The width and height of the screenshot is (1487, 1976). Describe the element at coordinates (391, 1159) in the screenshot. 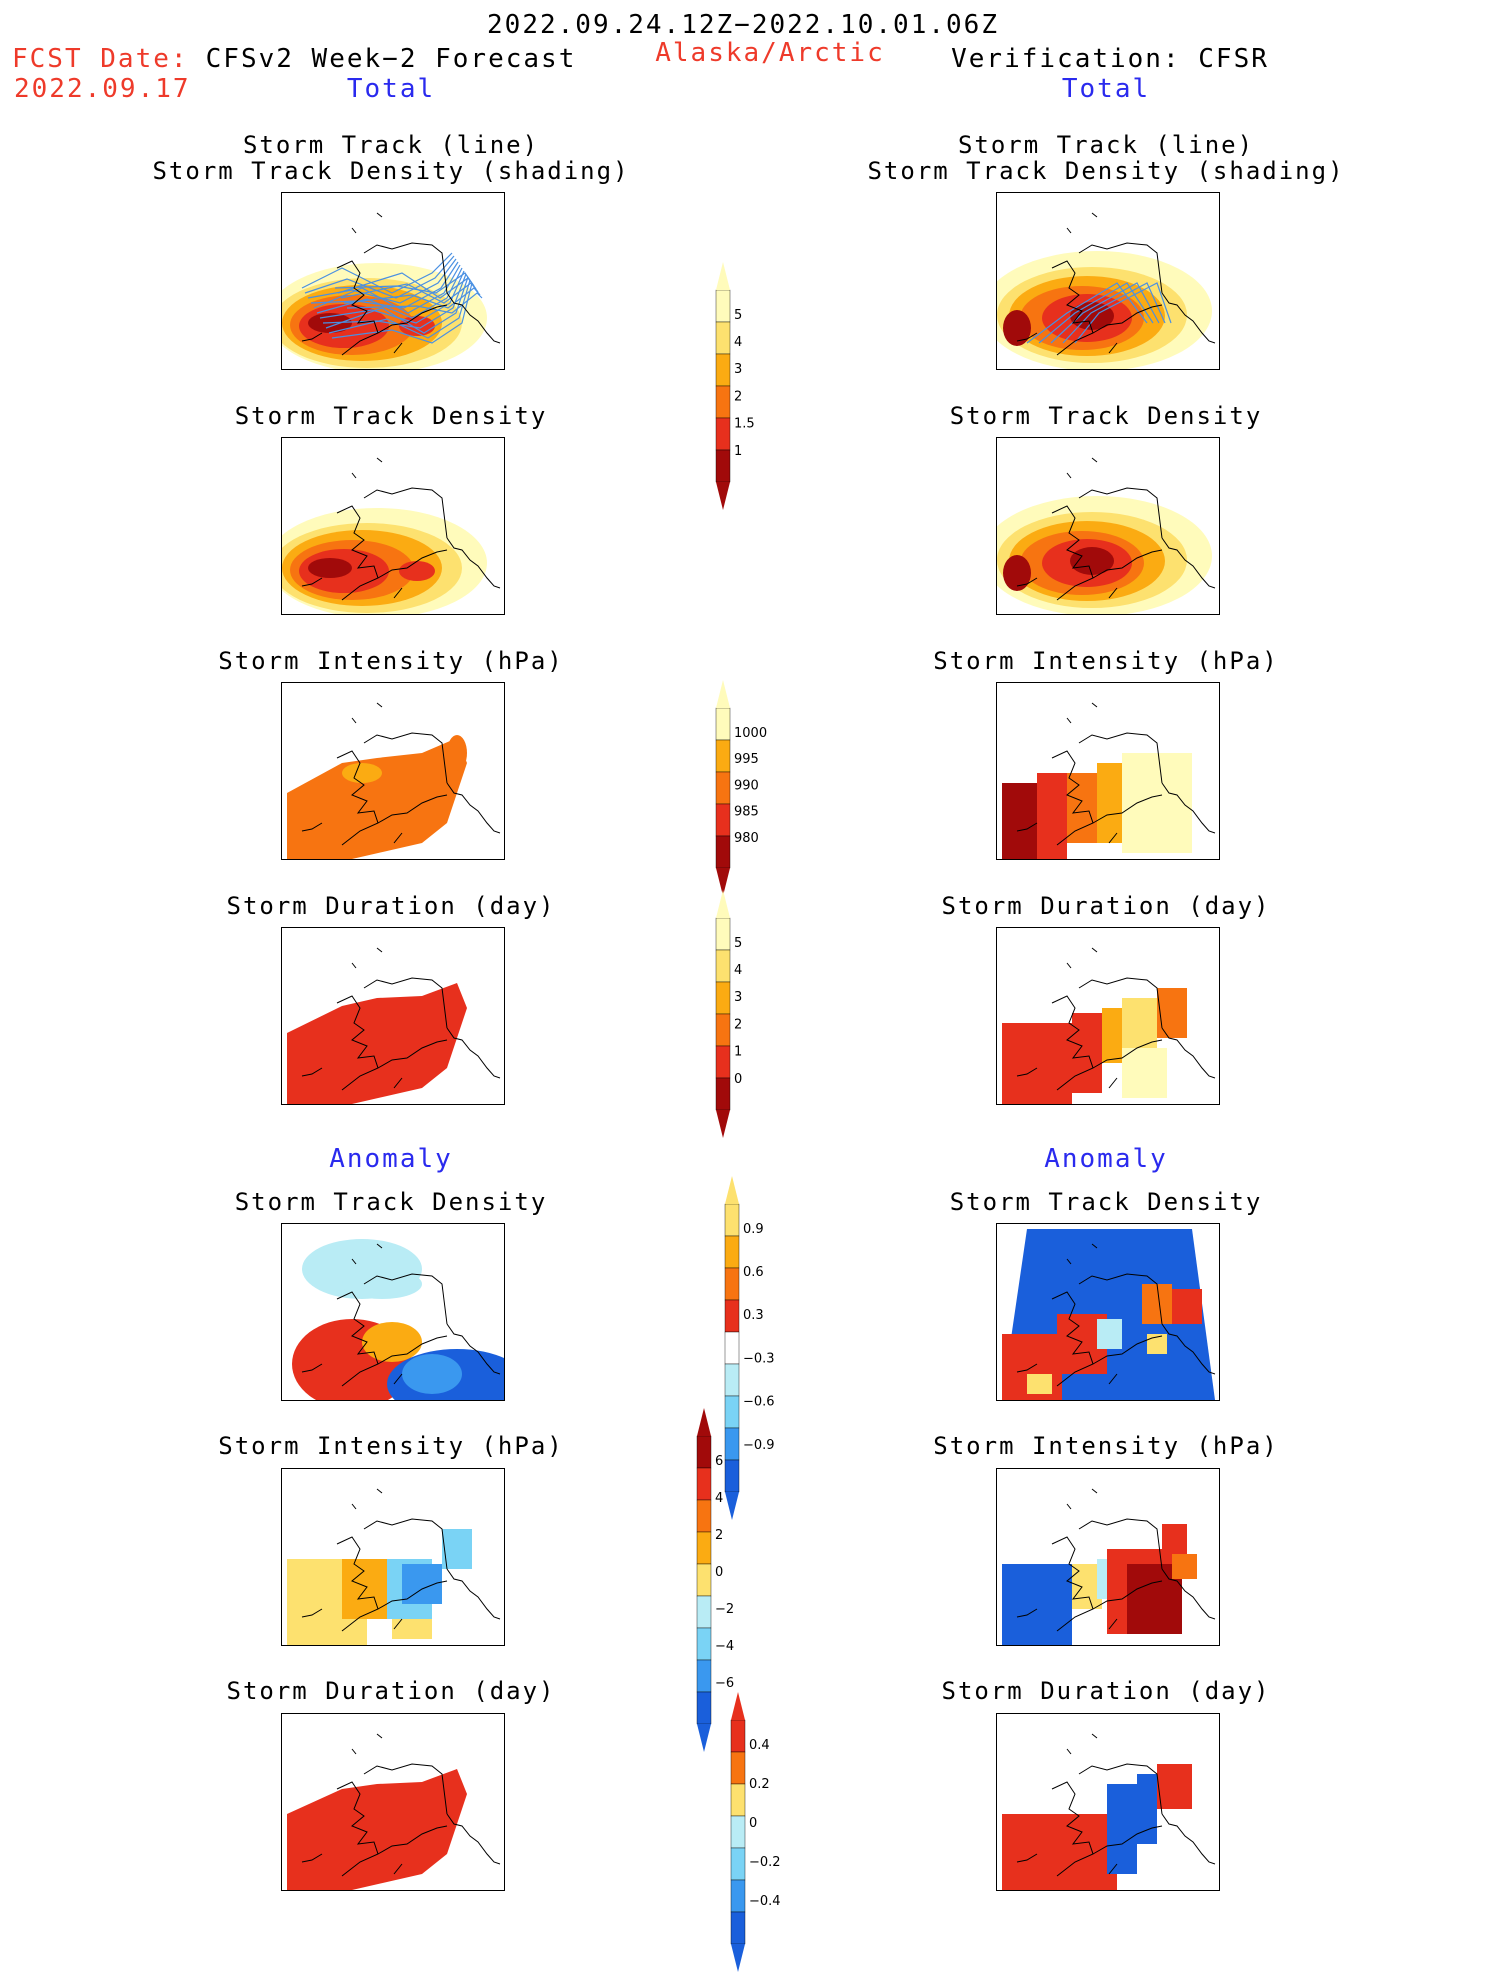

I see `left-anomaly-label: Anomaly` at that location.